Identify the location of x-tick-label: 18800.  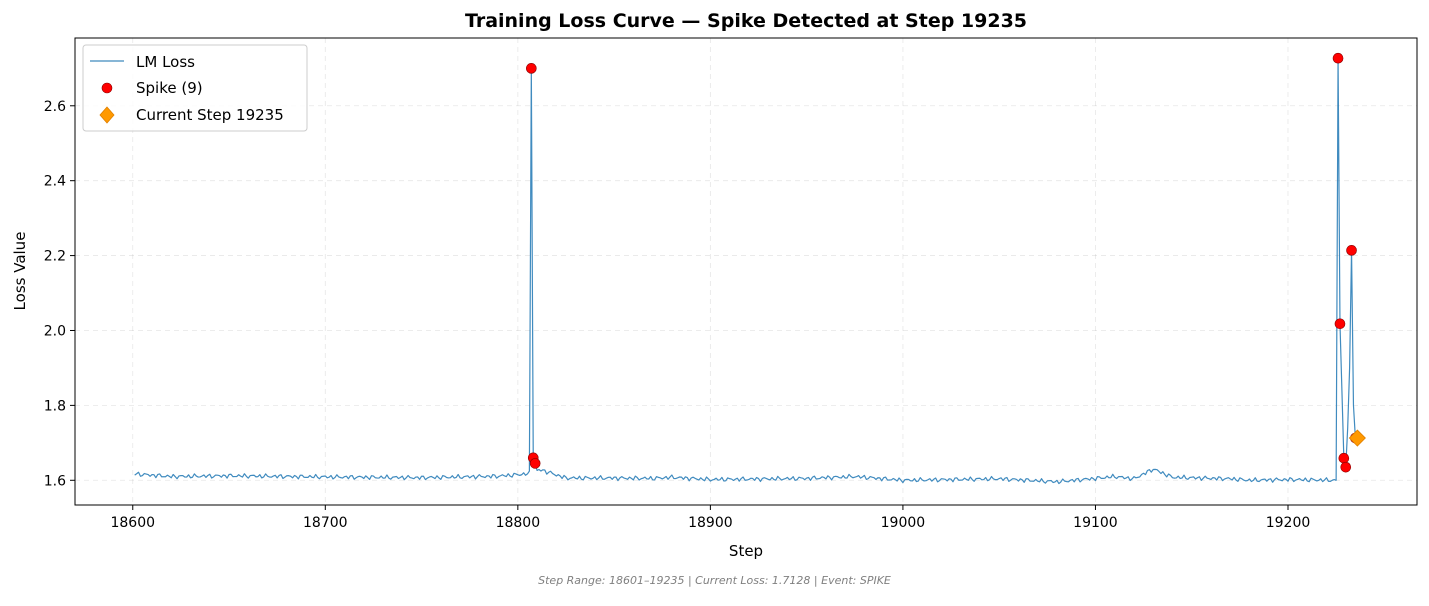
(518, 523).